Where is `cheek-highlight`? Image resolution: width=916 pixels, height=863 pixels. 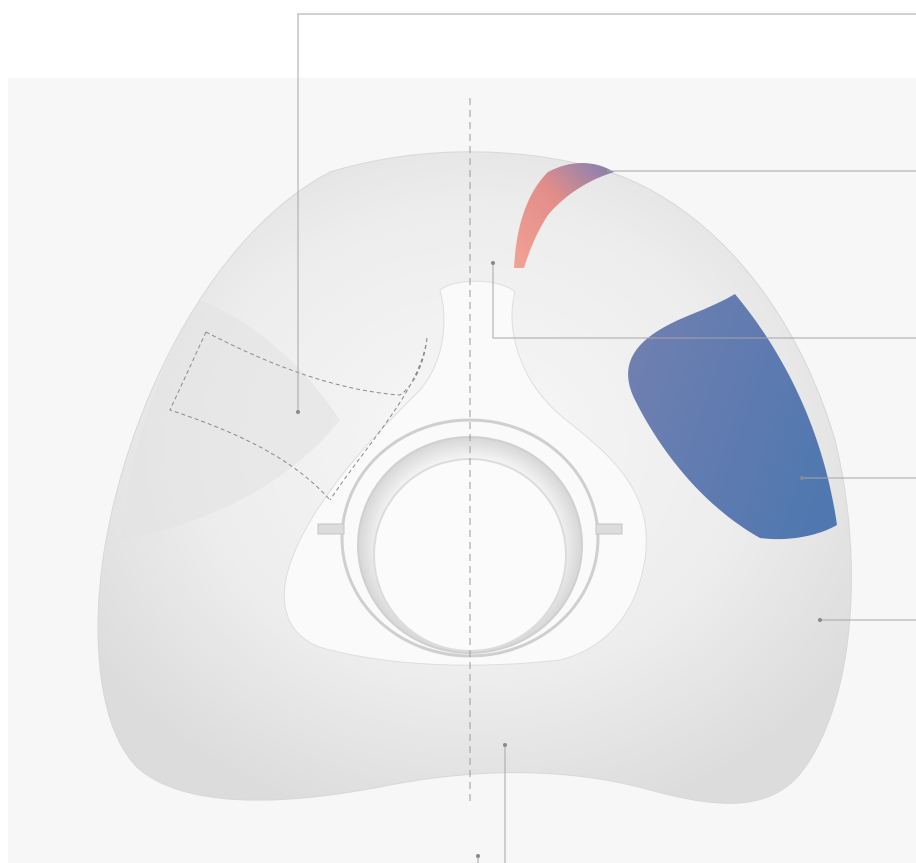
cheek-highlight is located at coordinates (732, 417).